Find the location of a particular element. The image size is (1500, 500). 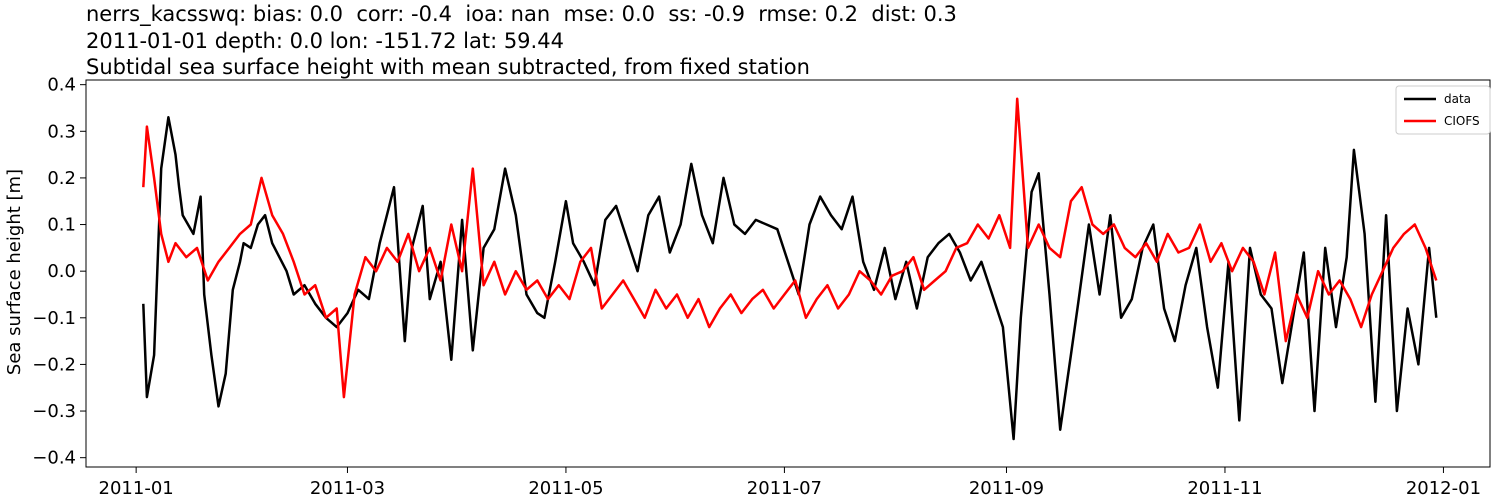

y-tick-label: −0.1 is located at coordinates (54, 318).